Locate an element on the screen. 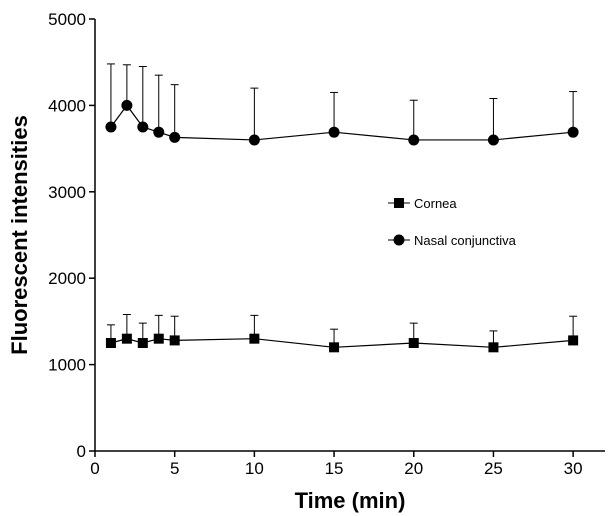  legend-label-nasal-conjunctiva: Nasal conjunctiva is located at coordinates (465, 240).